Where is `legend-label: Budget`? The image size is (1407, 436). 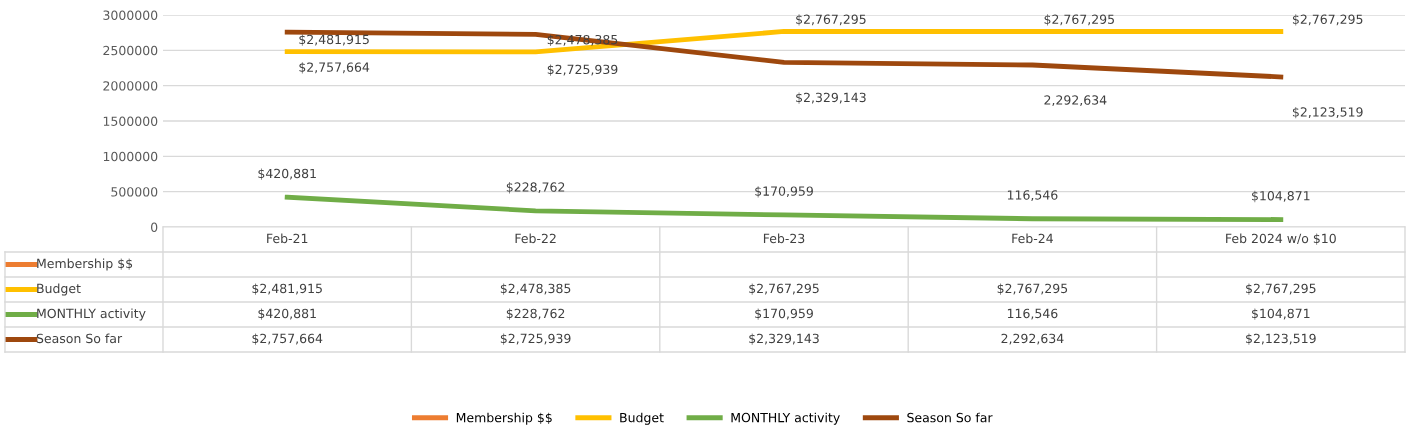
legend-label: Budget is located at coordinates (59, 289).